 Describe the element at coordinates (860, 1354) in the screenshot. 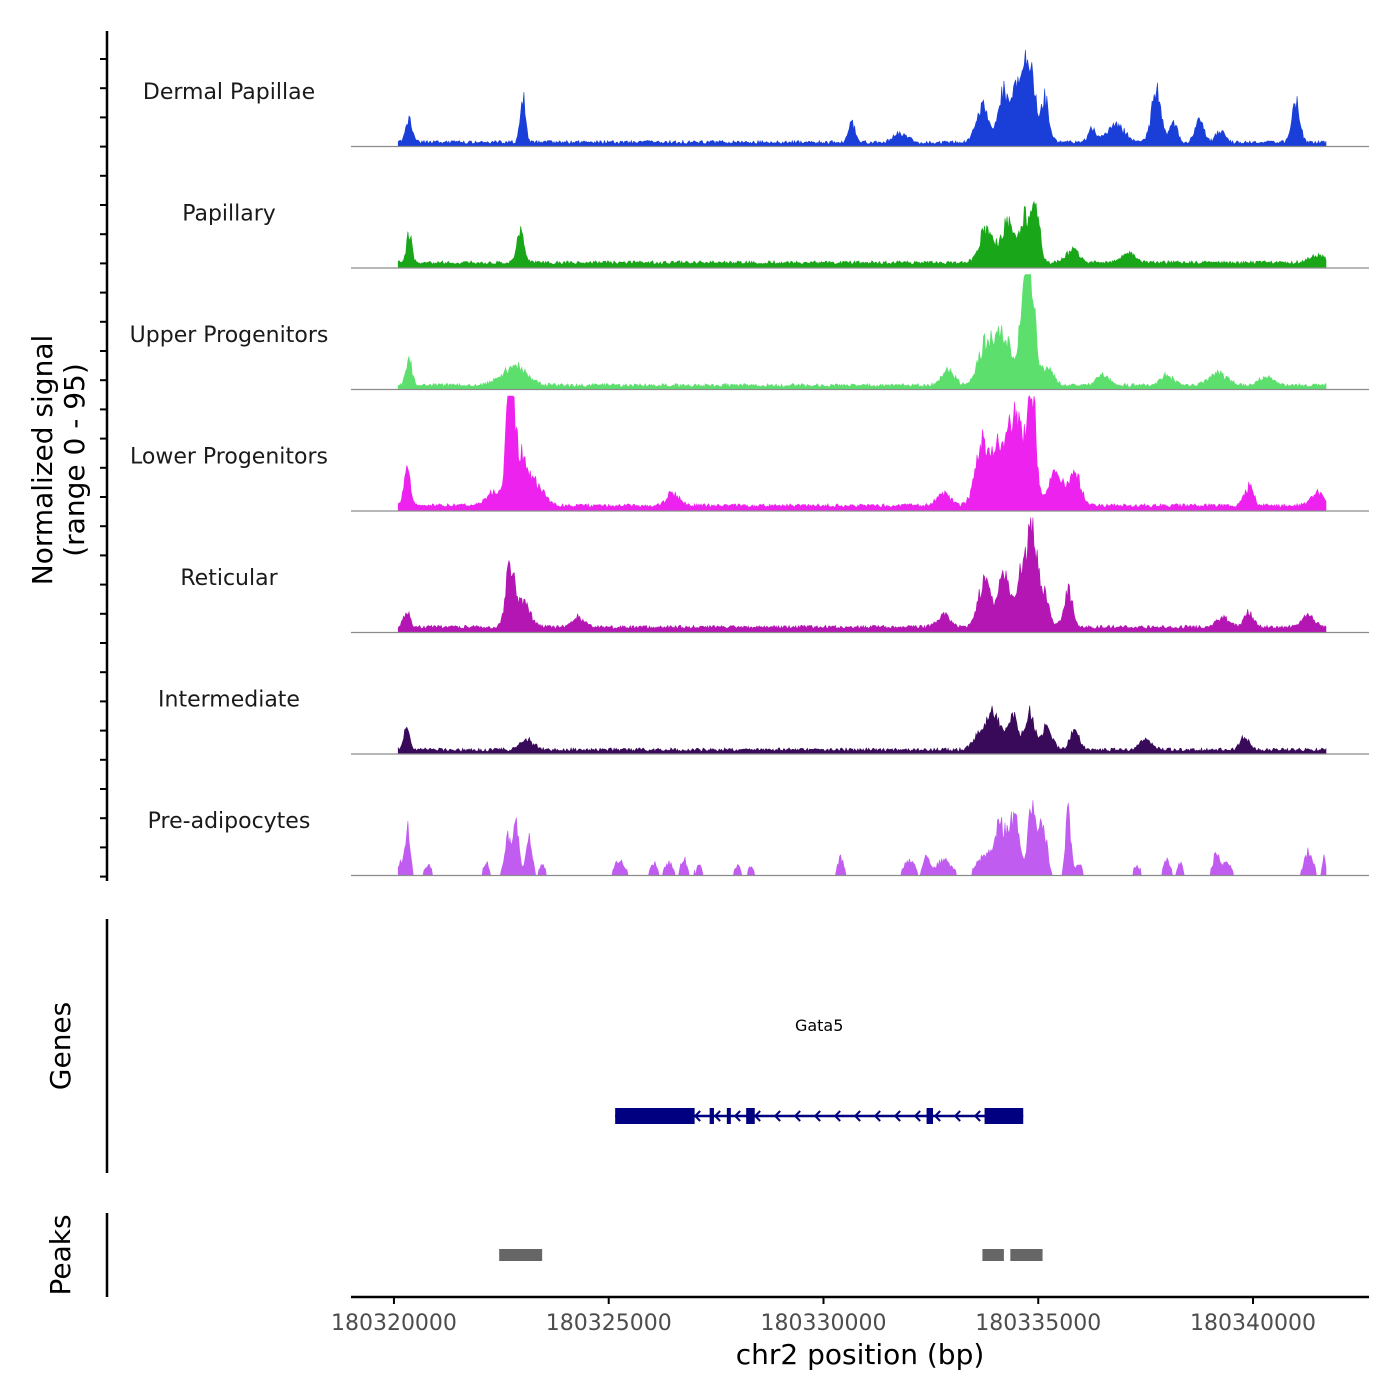

I see `x-axis-title: chr2 position (bp)` at that location.